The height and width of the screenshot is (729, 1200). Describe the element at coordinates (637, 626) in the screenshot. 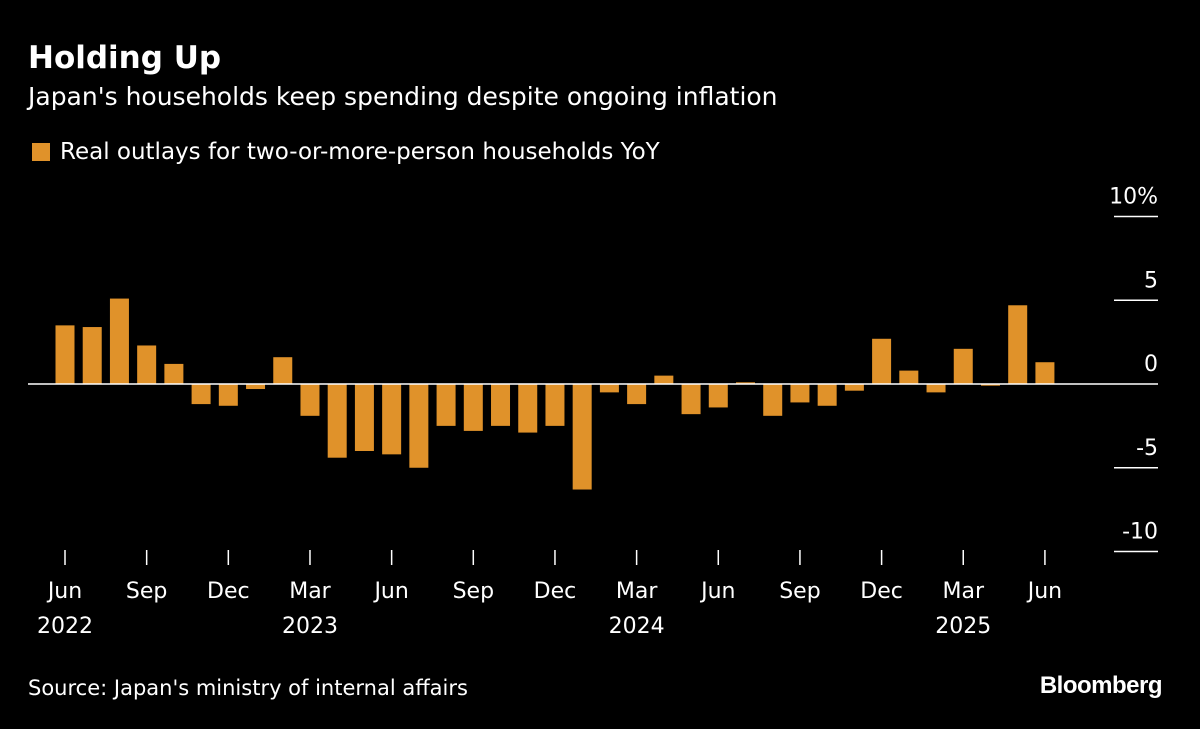

I see `x-tick-year: 2024` at that location.